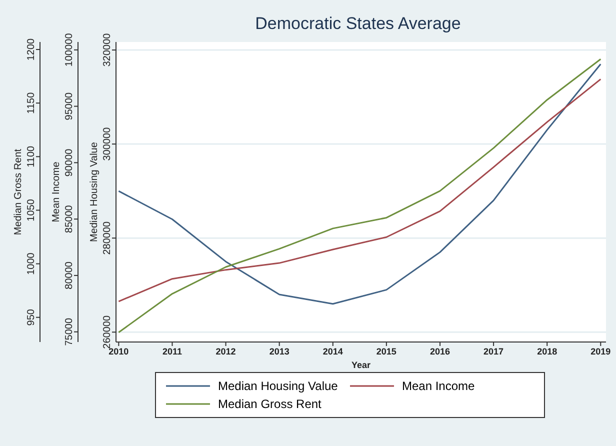 The image size is (616, 446). Describe the element at coordinates (69, 49) in the screenshot. I see `y2-tick-label: 100000` at that location.